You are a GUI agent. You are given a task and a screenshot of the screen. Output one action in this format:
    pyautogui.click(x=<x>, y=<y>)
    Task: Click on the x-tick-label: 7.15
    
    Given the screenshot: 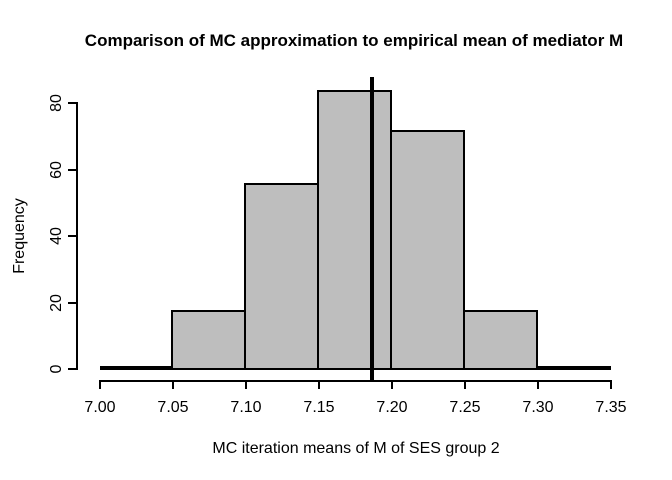 What is the action you would take?
    pyautogui.click(x=319, y=407)
    